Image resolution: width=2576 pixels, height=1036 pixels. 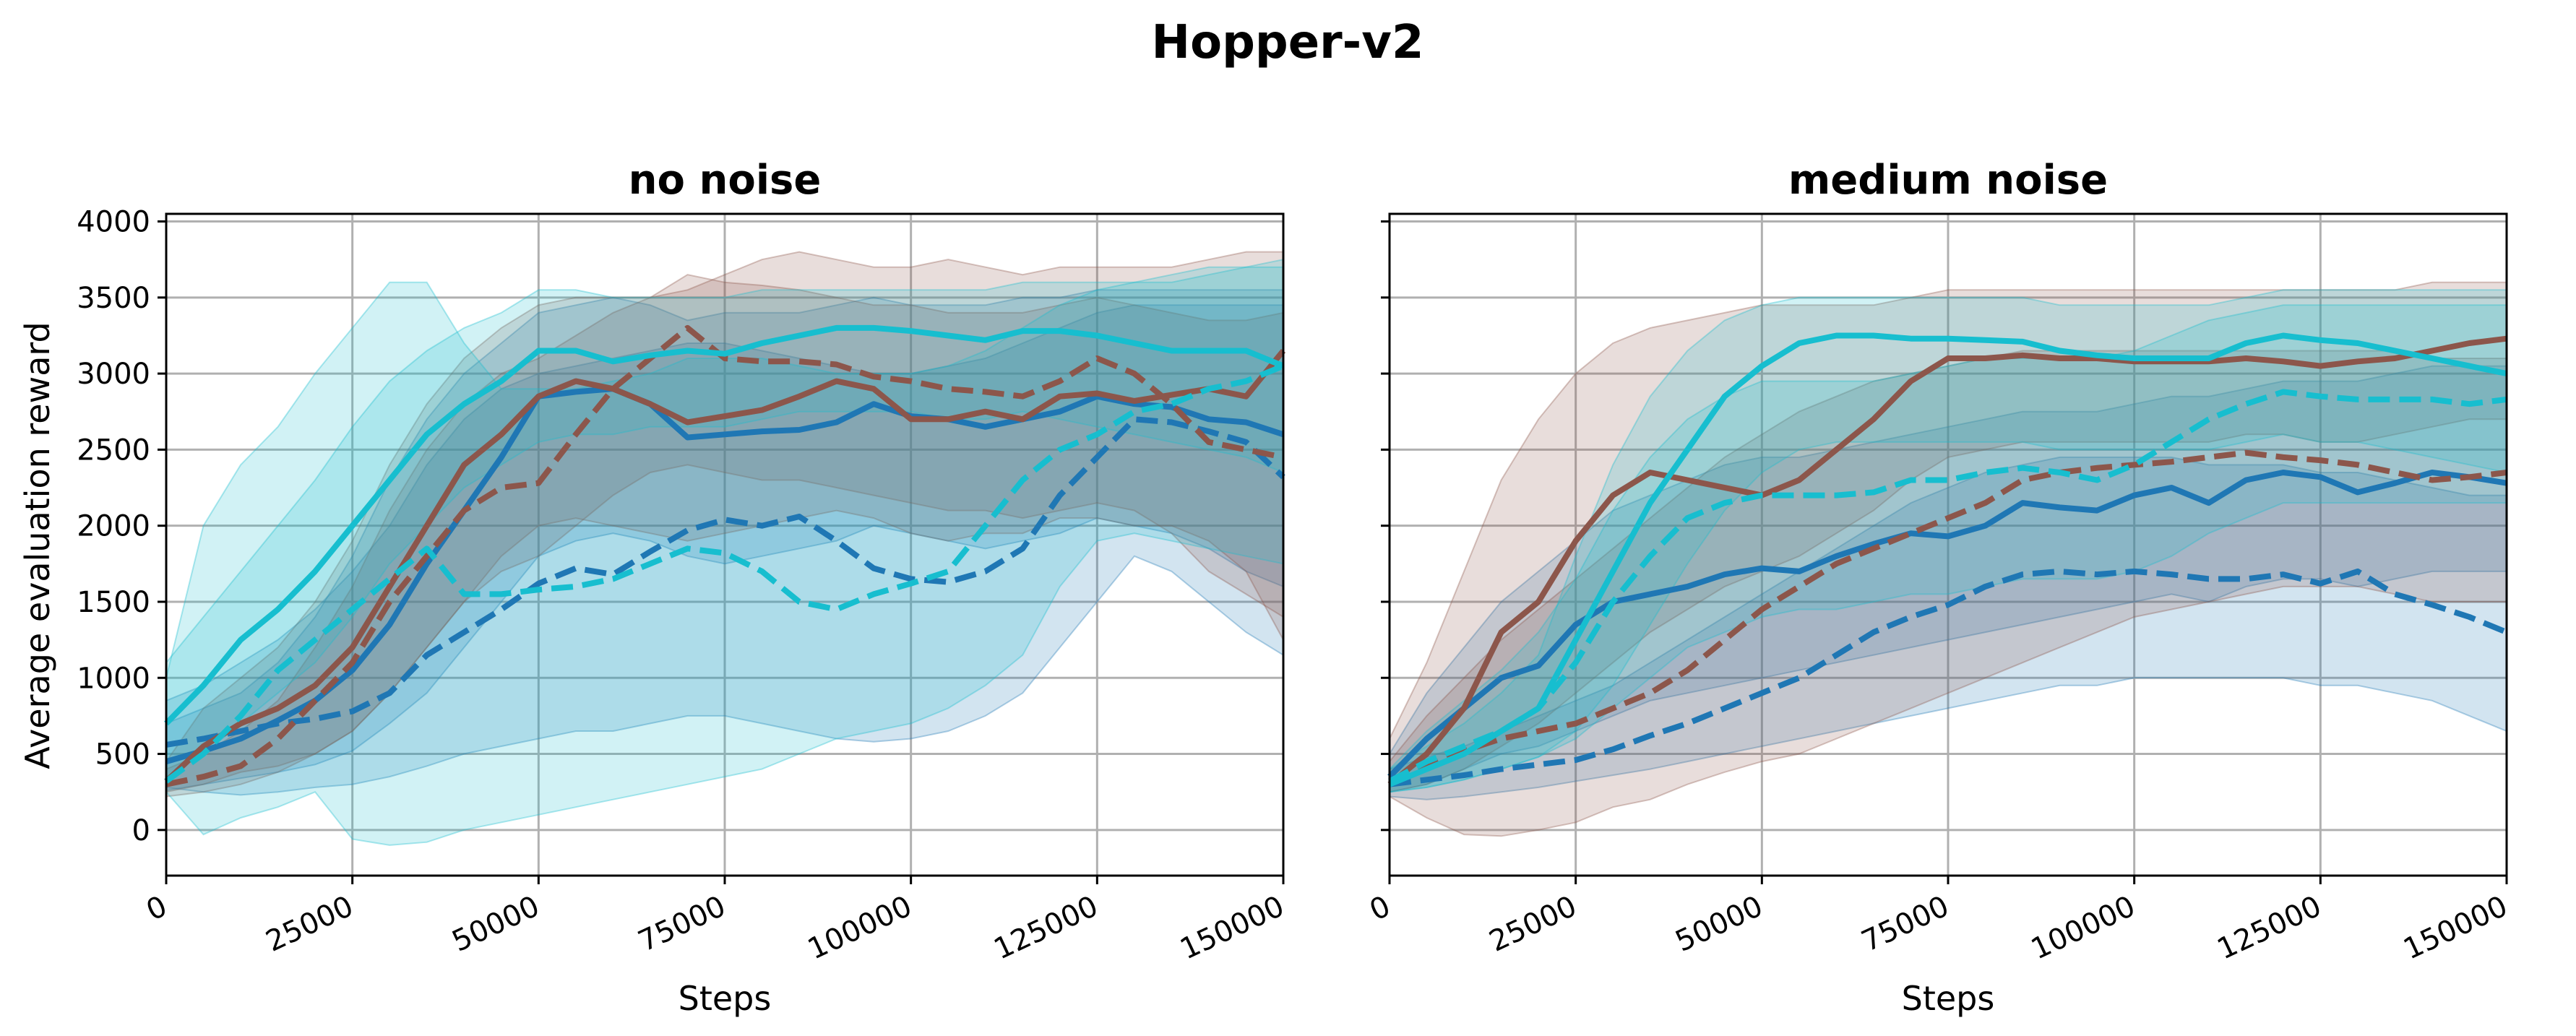 I want to click on y-tick-label: 4000, so click(x=113, y=222).